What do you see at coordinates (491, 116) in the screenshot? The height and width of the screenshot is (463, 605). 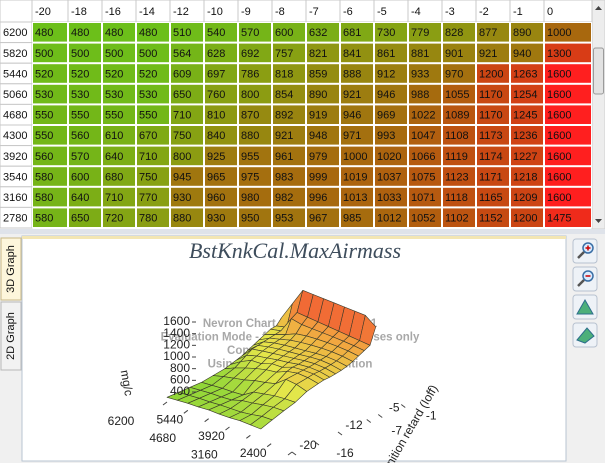 I see `cell-value: 1170` at bounding box center [491, 116].